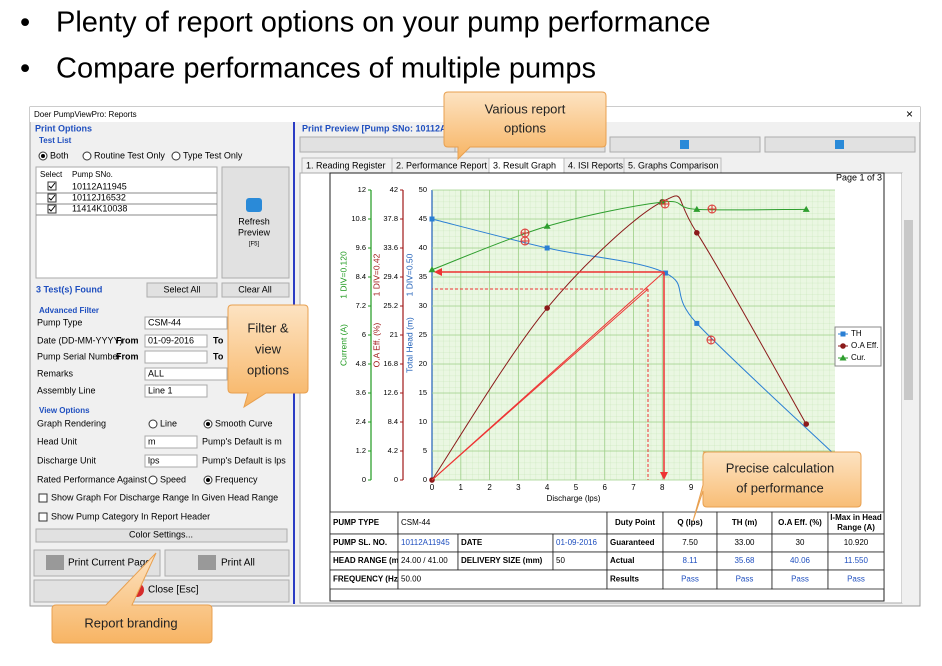 The width and height of the screenshot is (942, 666). I want to click on y-tick-label: 4.8, so click(361, 363).